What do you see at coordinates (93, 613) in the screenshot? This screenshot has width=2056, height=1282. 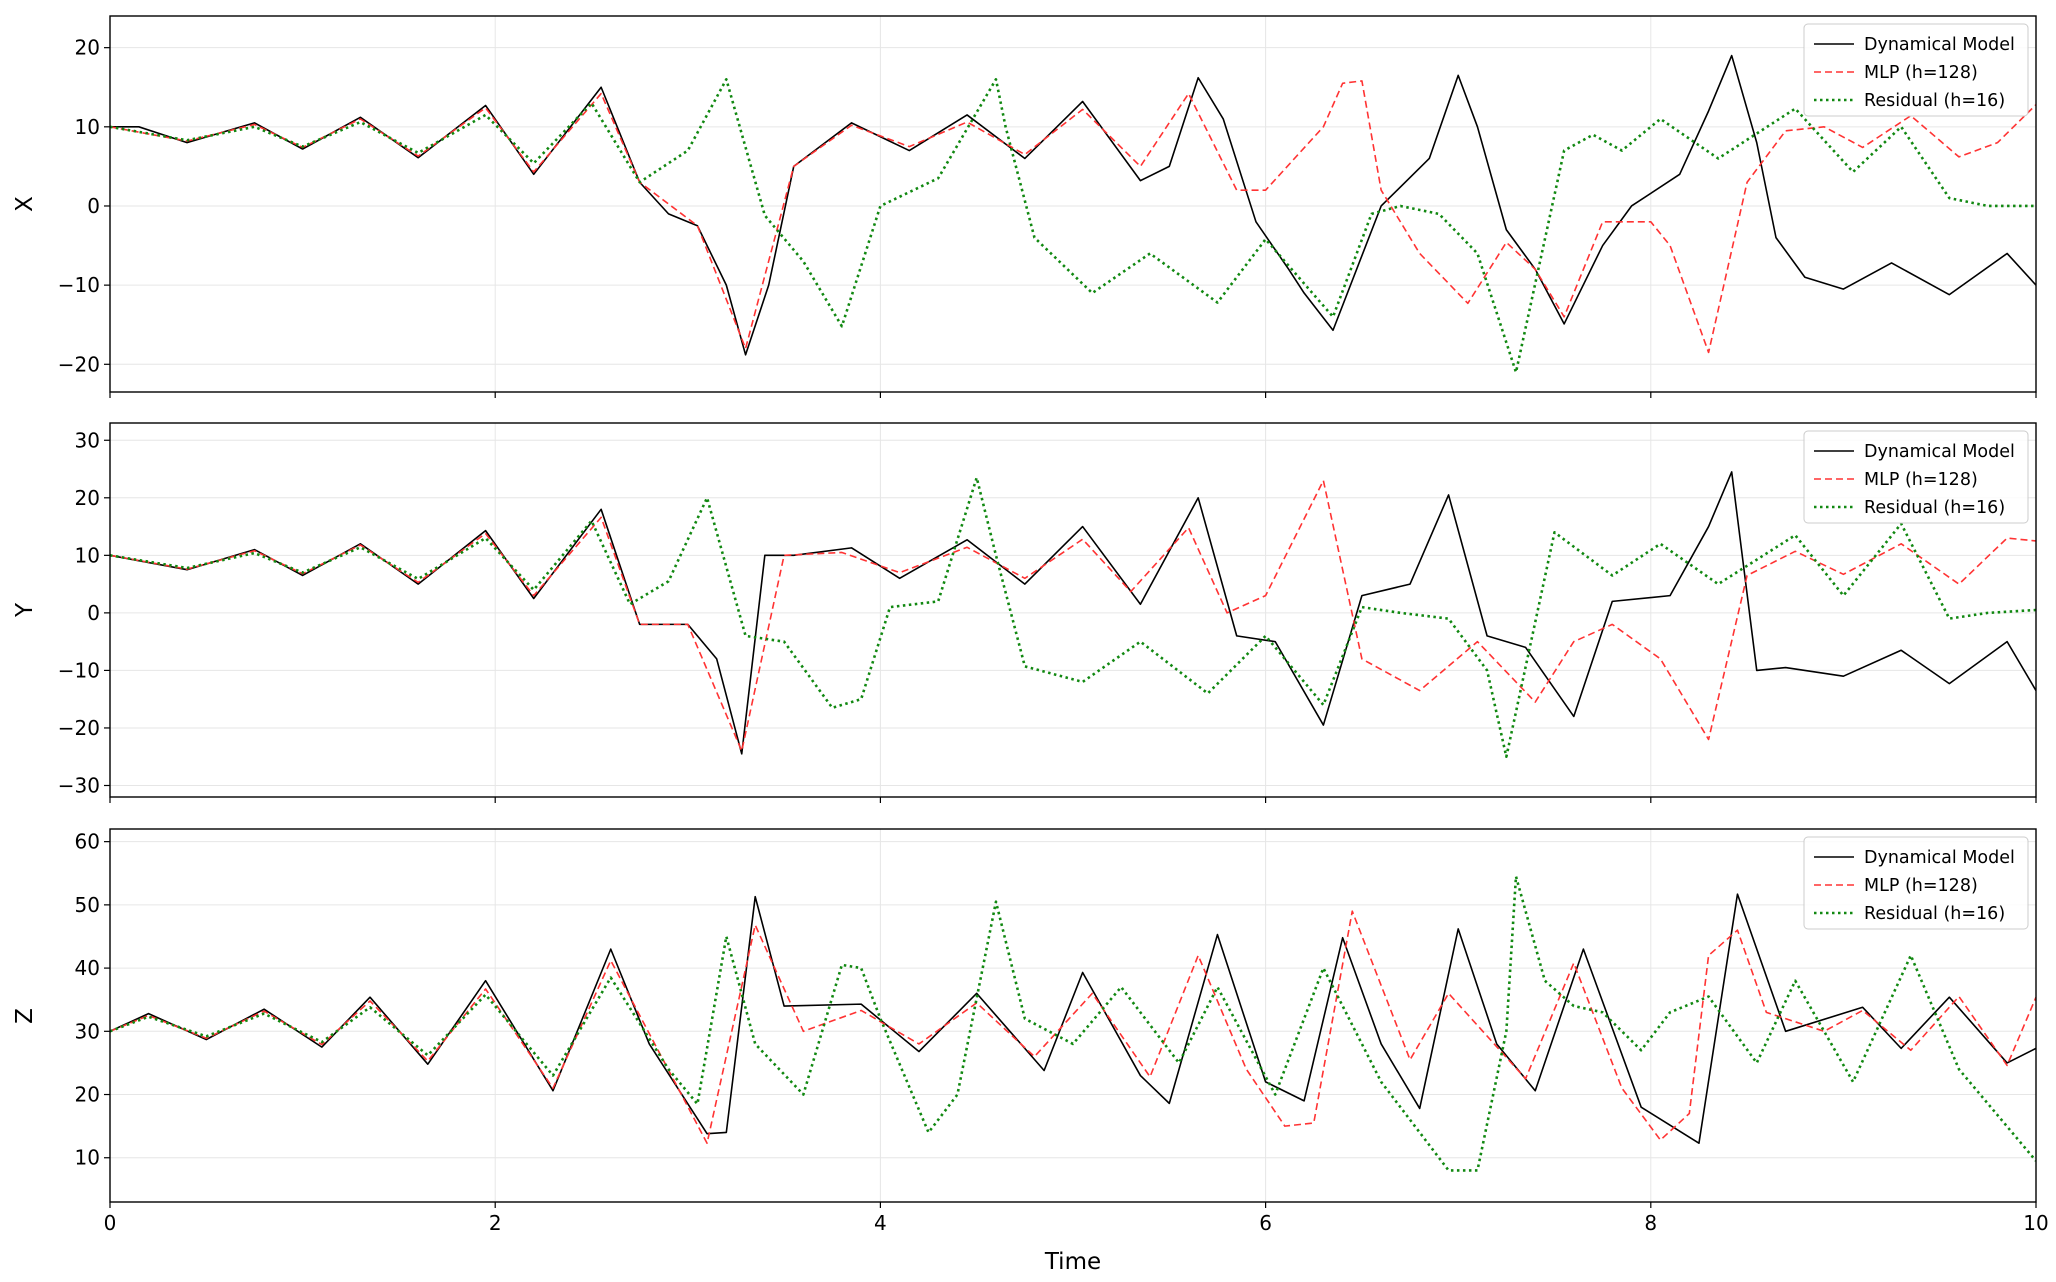 I see `ytick-label-y-3: 0` at bounding box center [93, 613].